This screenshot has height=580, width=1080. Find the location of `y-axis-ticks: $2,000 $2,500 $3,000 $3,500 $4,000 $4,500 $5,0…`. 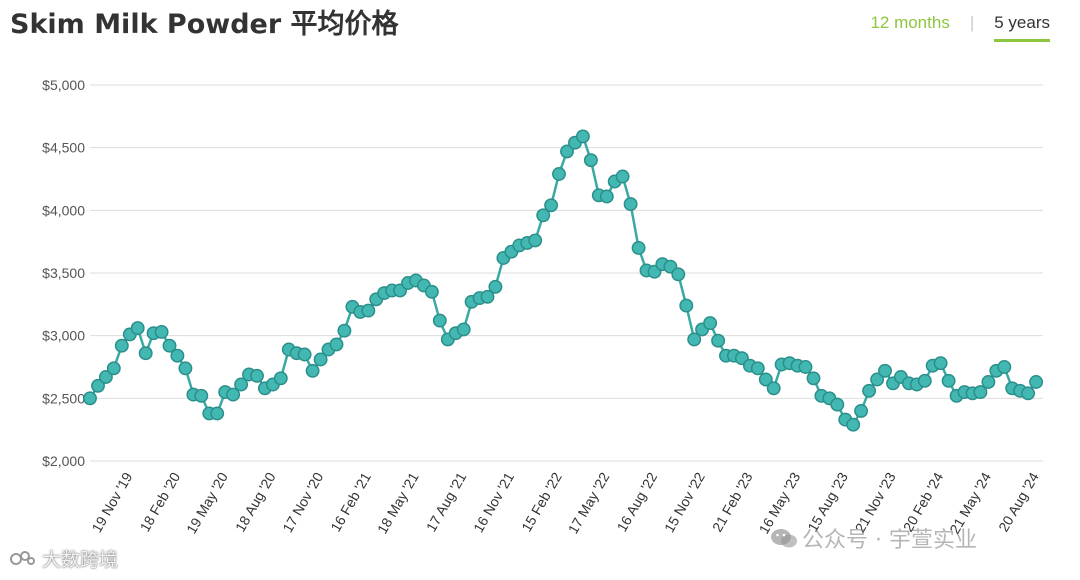

y-axis-ticks: $2,000 $2,500 $3,000 $3,500 $4,000 $4,500 $5,0… is located at coordinates (63, 273).